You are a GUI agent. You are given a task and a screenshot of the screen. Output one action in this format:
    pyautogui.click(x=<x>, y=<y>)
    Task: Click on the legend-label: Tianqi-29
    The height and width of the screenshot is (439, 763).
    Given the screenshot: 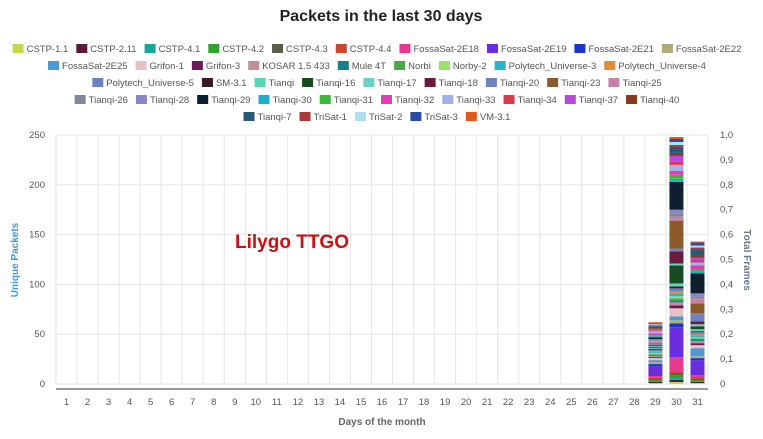 What is the action you would take?
    pyautogui.click(x=230, y=100)
    